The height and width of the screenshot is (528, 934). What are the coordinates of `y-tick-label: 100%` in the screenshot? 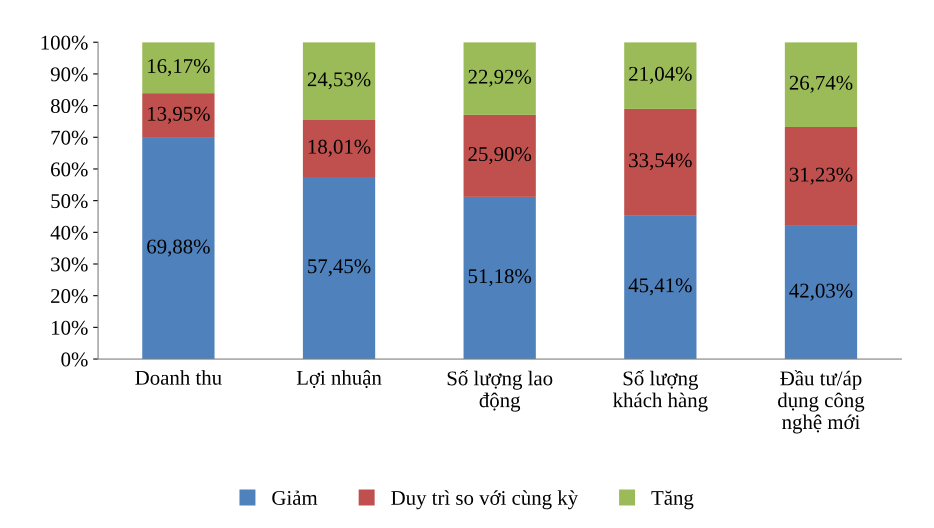 It's located at (65, 43).